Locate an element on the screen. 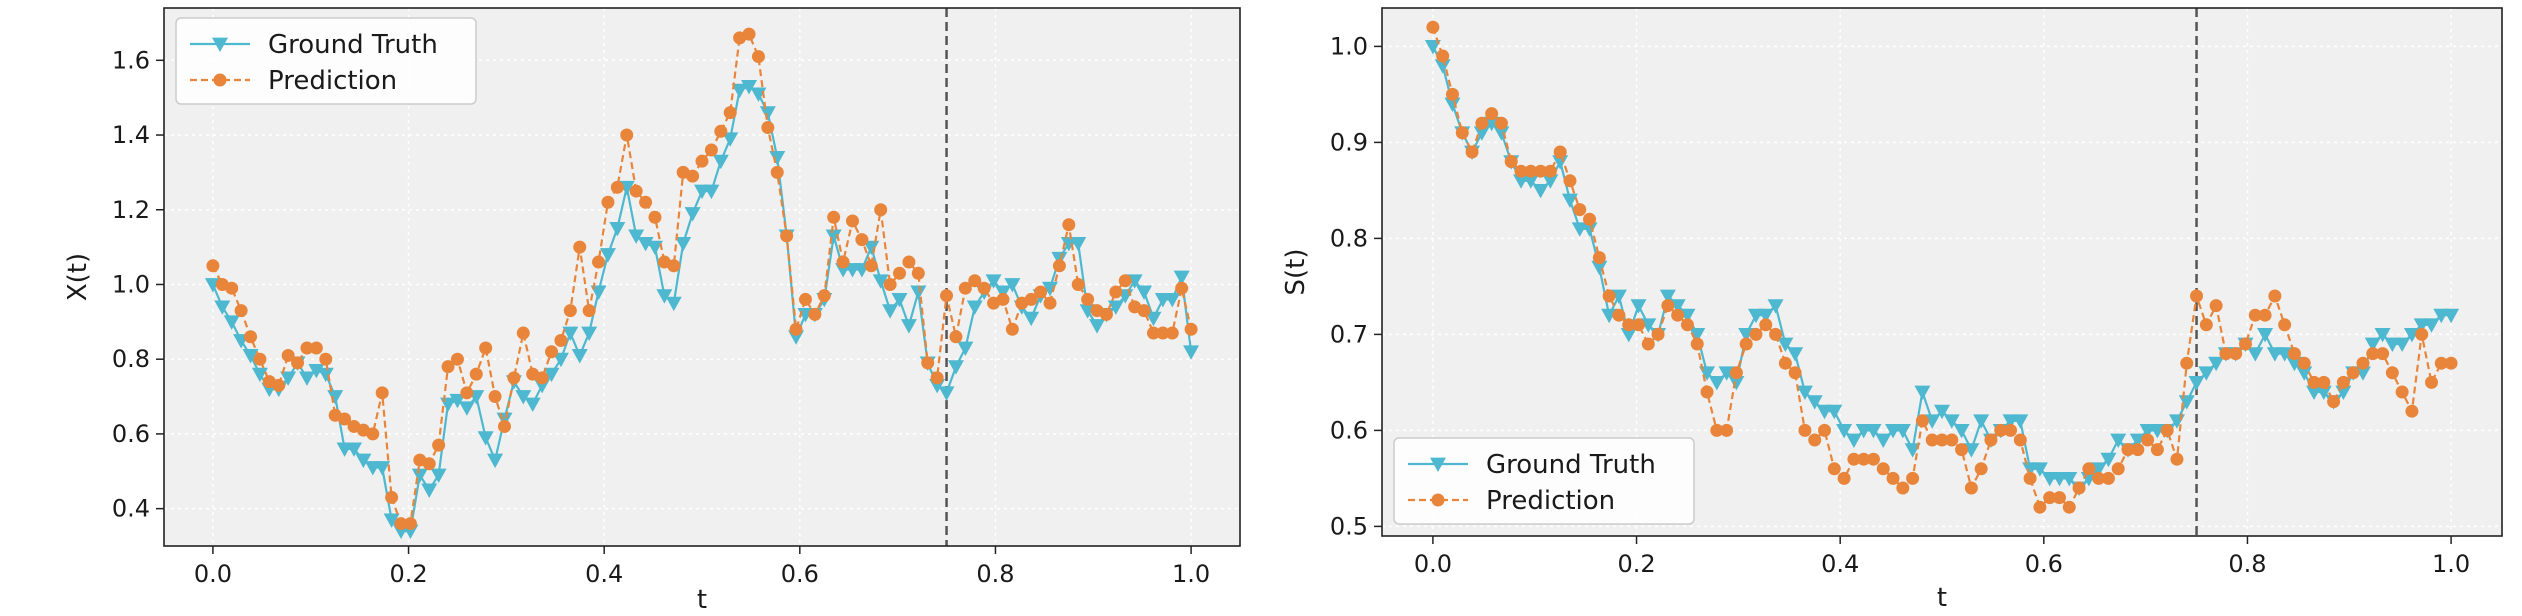 This screenshot has width=2522, height=616. legend-prediction-icon is located at coordinates (1438, 500).